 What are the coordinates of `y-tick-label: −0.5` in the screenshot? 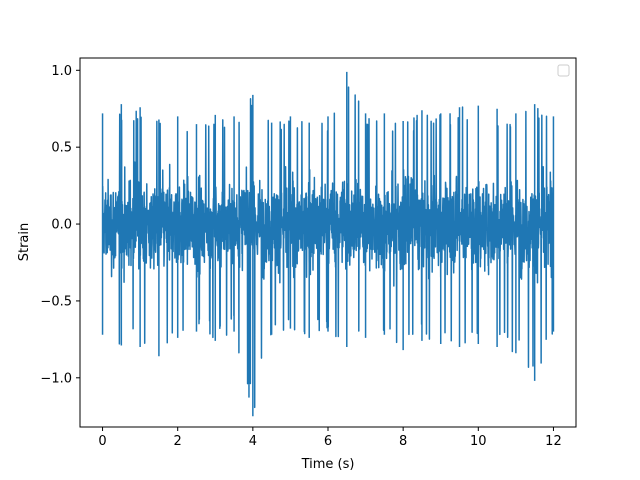 It's located at (56, 301).